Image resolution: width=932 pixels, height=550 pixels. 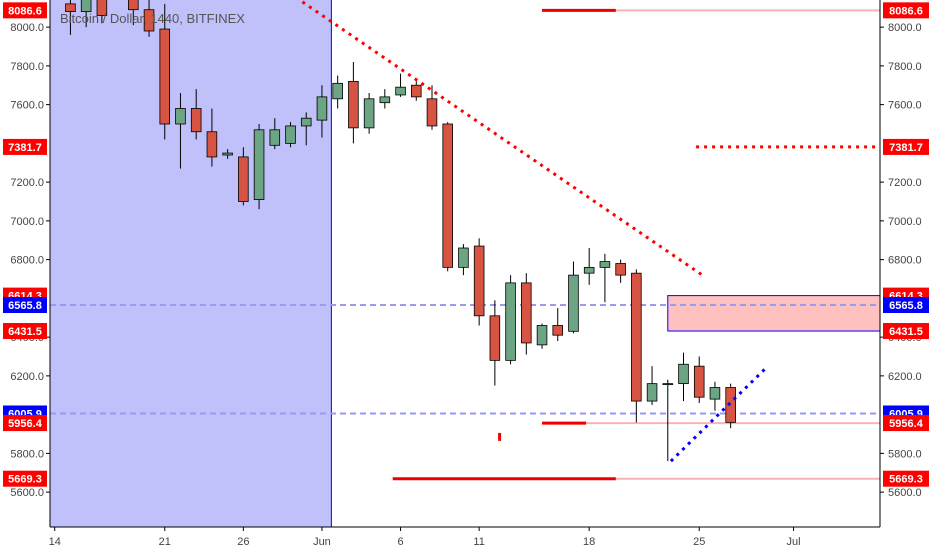 I want to click on chart-title: Bitcoin / Dollar, 1440, BITFINEX, so click(x=152, y=18).